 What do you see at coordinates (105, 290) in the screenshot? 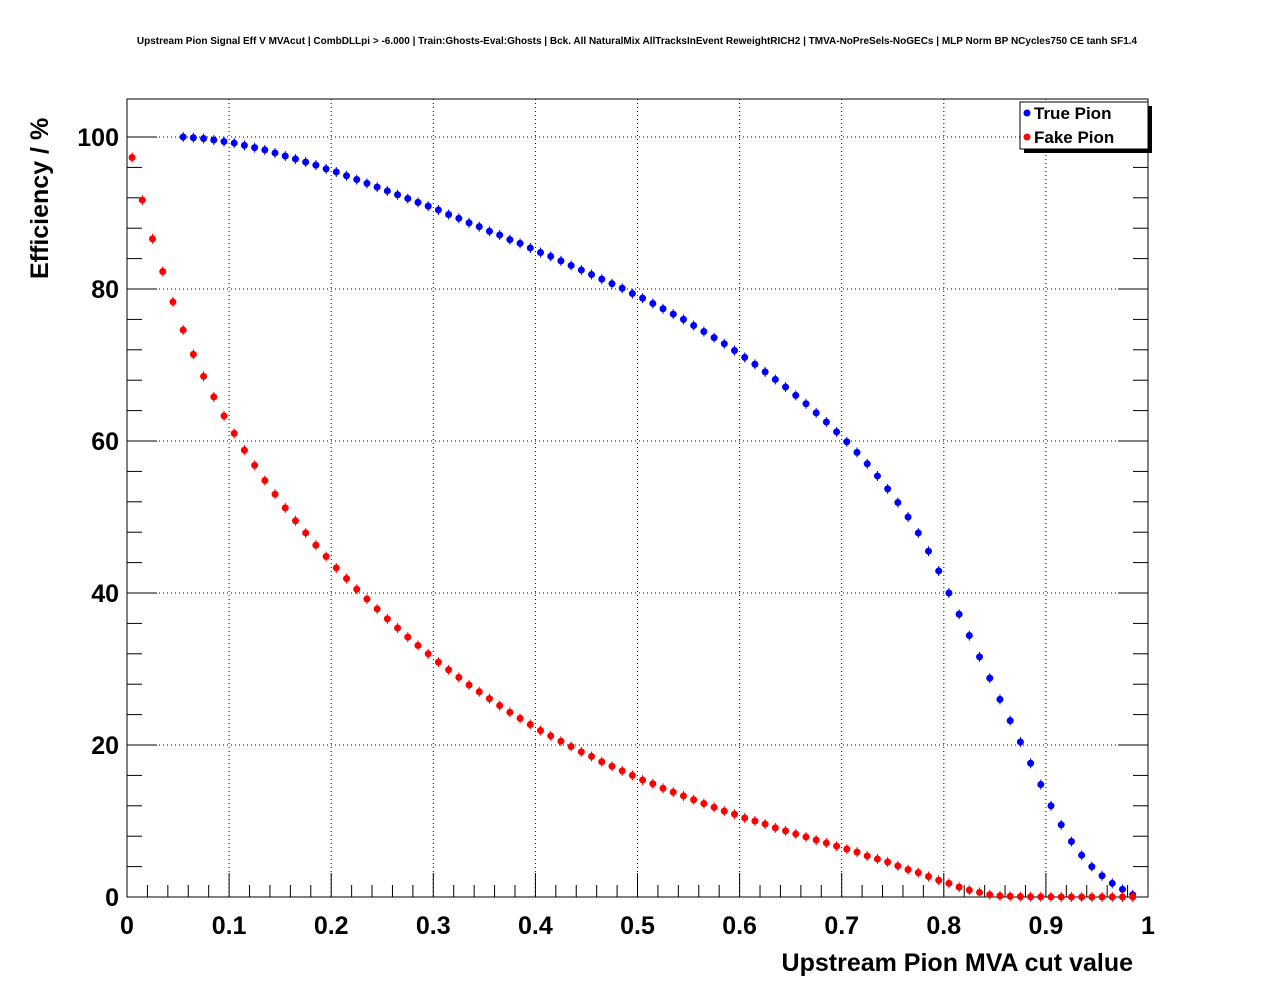
I see `y-tick-label: 80` at bounding box center [105, 290].